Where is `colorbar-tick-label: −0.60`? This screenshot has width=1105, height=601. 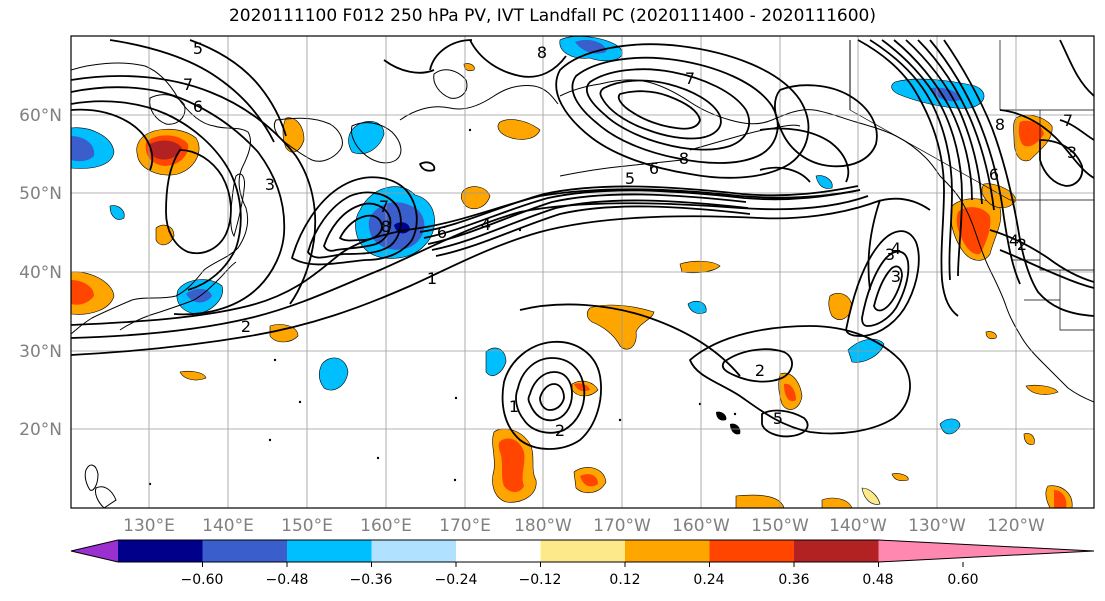 colorbar-tick-label: −0.60 is located at coordinates (202, 580).